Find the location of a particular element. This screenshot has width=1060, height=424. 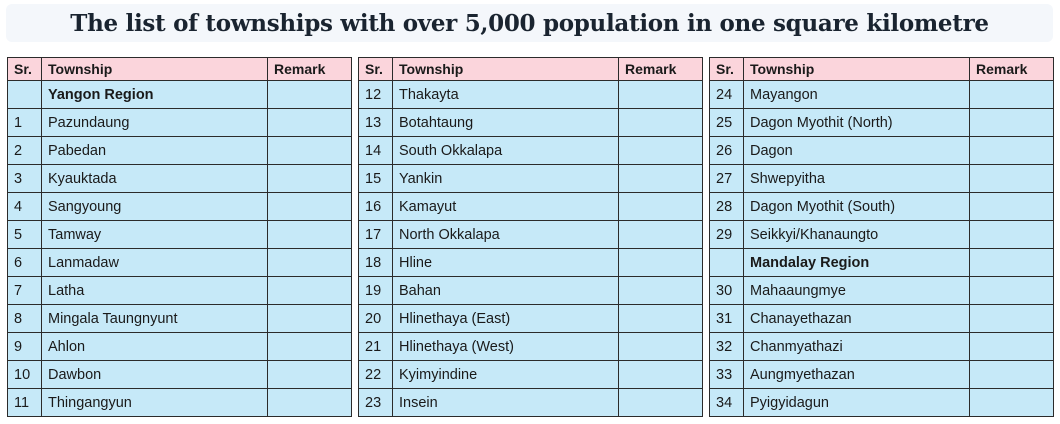

sr-cell: 34 is located at coordinates (726, 402).